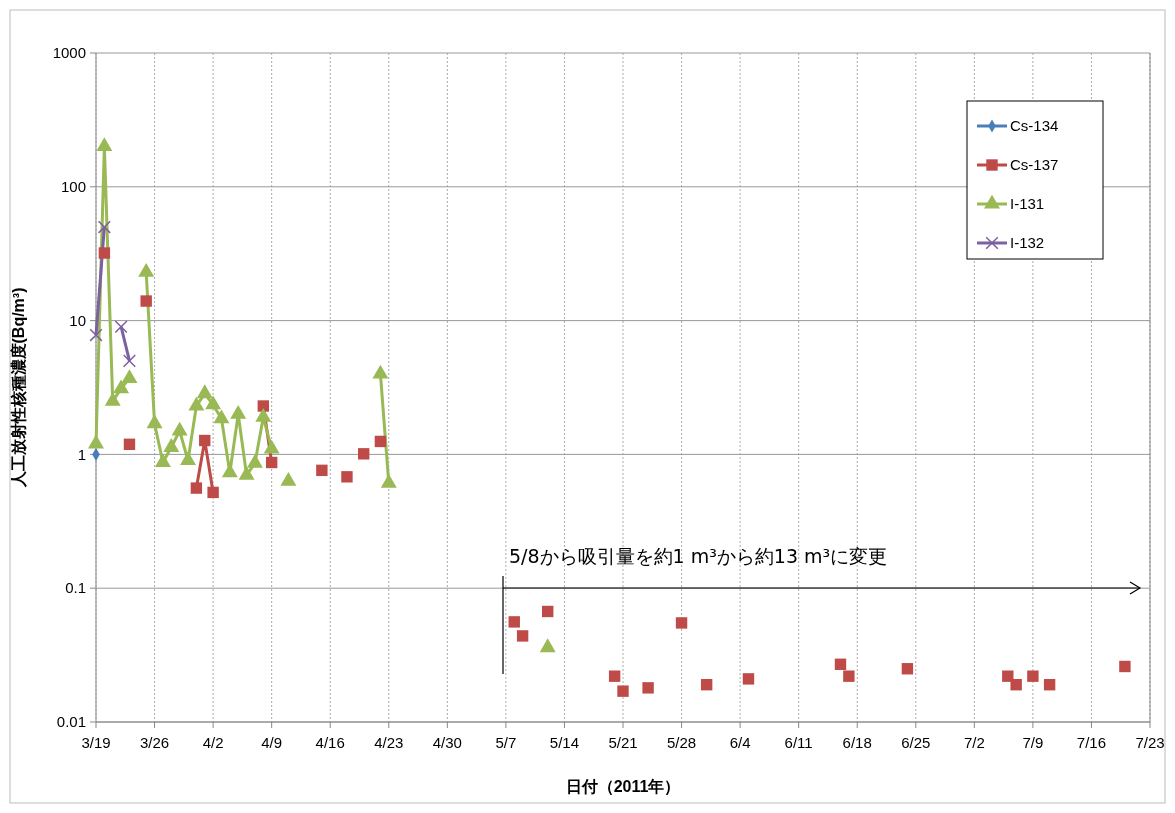 The image size is (1175, 813). Describe the element at coordinates (389, 742) in the screenshot. I see `x-tick-label: 4/23` at that location.